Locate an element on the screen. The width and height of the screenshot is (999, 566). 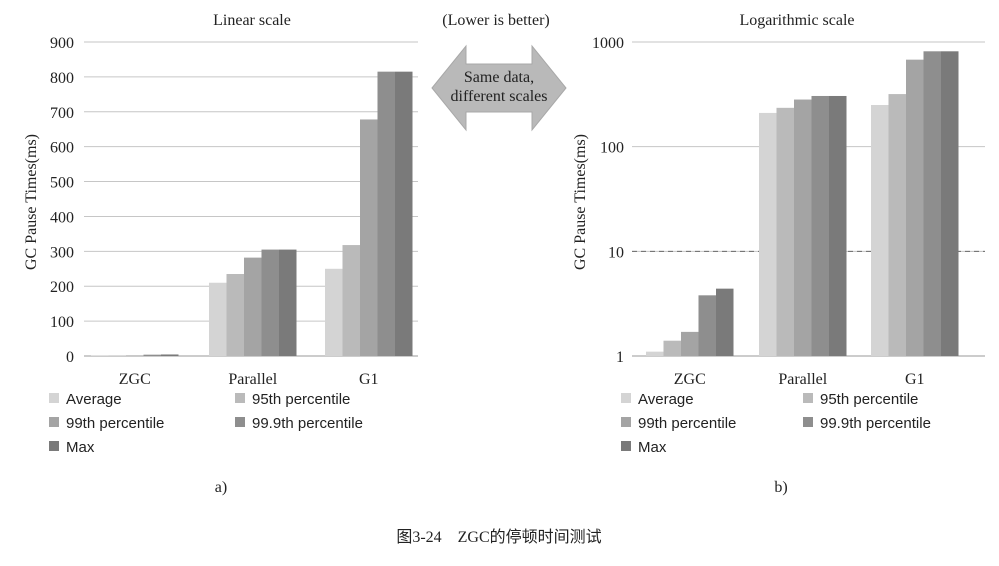
linear-x-ticks: ZGC Parallel G1 is located at coordinates (249, 379).